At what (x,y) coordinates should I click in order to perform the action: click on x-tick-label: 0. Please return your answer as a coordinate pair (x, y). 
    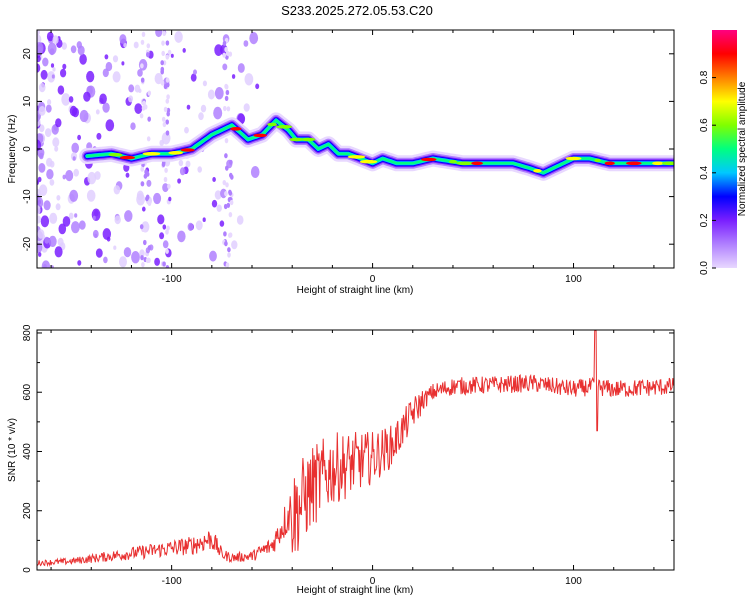
    Looking at the image, I should click on (373, 279).